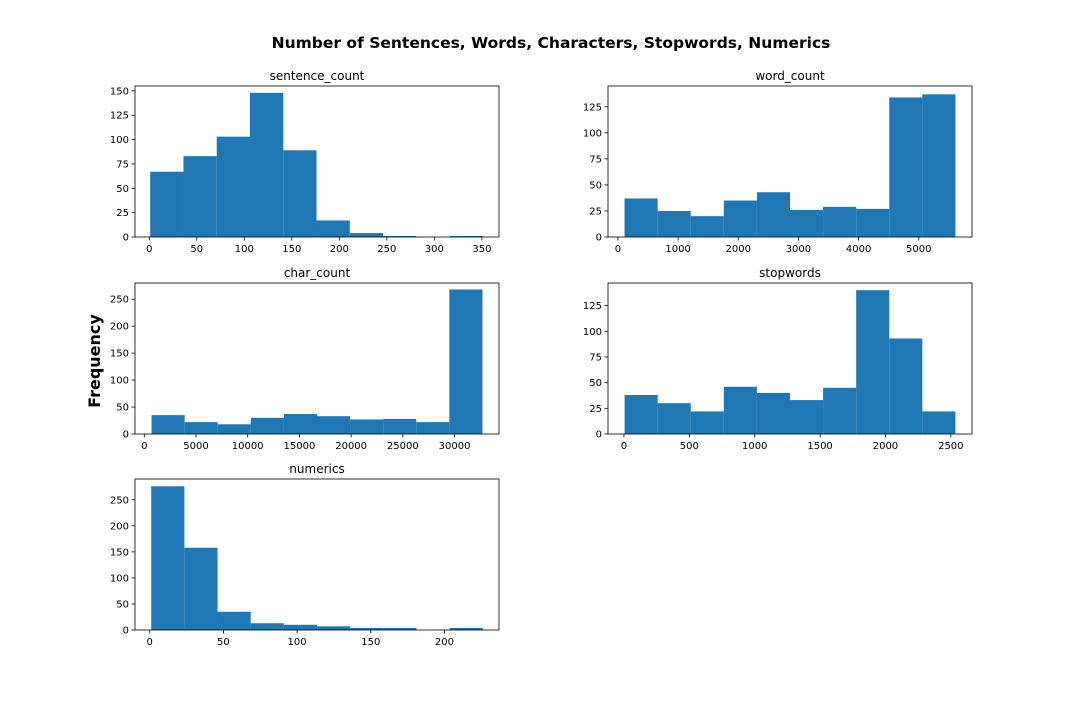  Describe the element at coordinates (434, 249) in the screenshot. I see `x-tick-label: 300` at that location.